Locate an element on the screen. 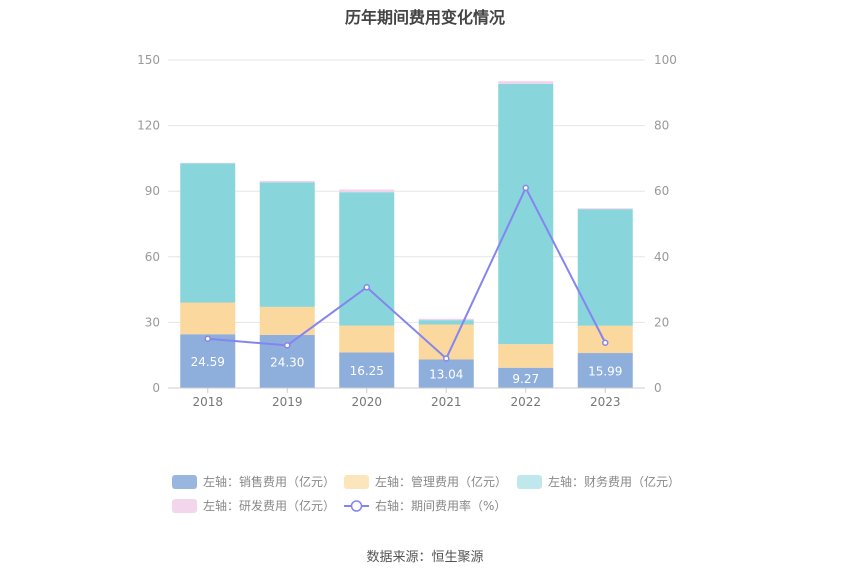  x-axis-tick-label: 2022 is located at coordinates (525, 402).